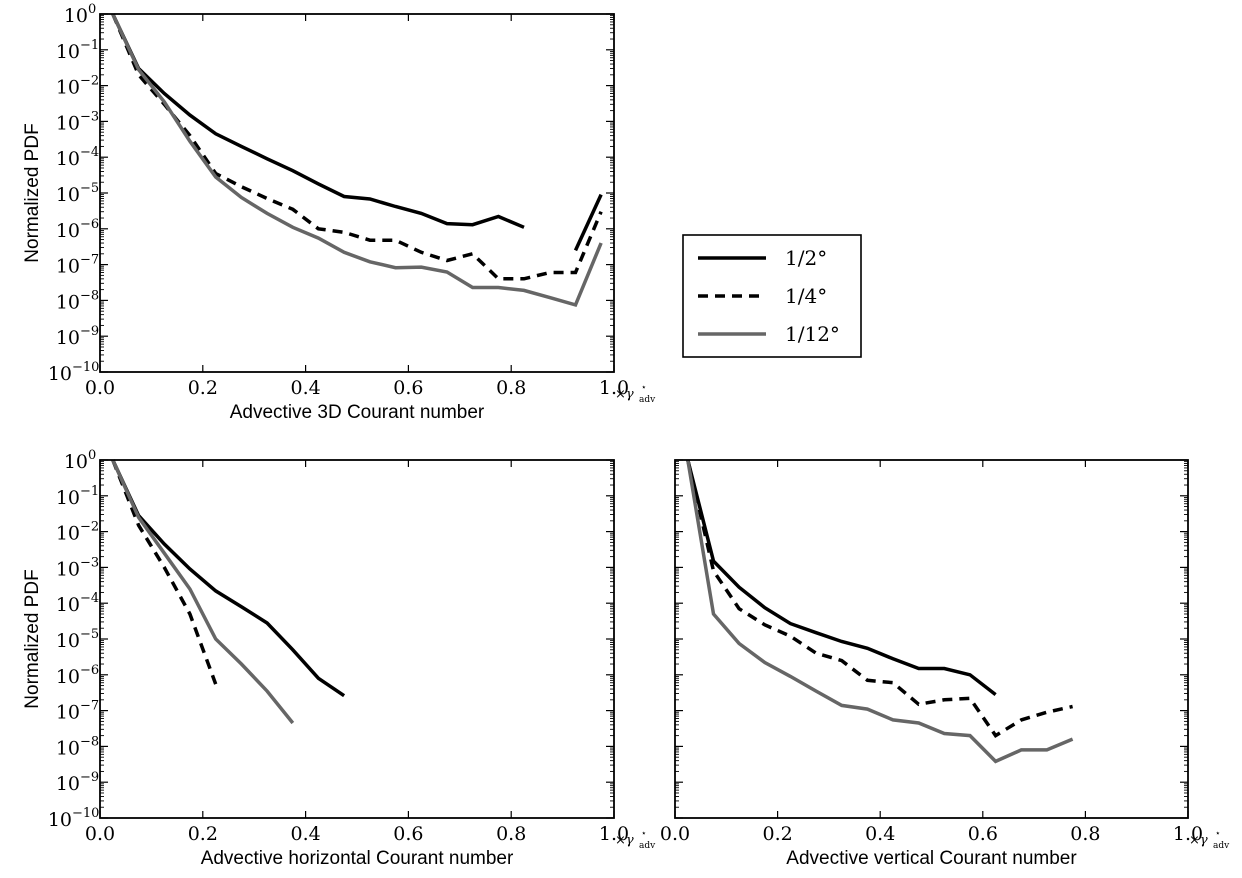 This screenshot has width=1242, height=878. I want to click on x-scale-multiplier-sub: adv, so click(647, 400).